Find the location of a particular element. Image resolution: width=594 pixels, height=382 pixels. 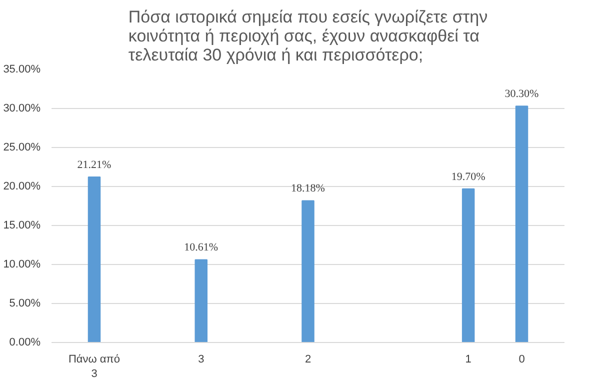

x-tick-label: 2 is located at coordinates (308, 360).